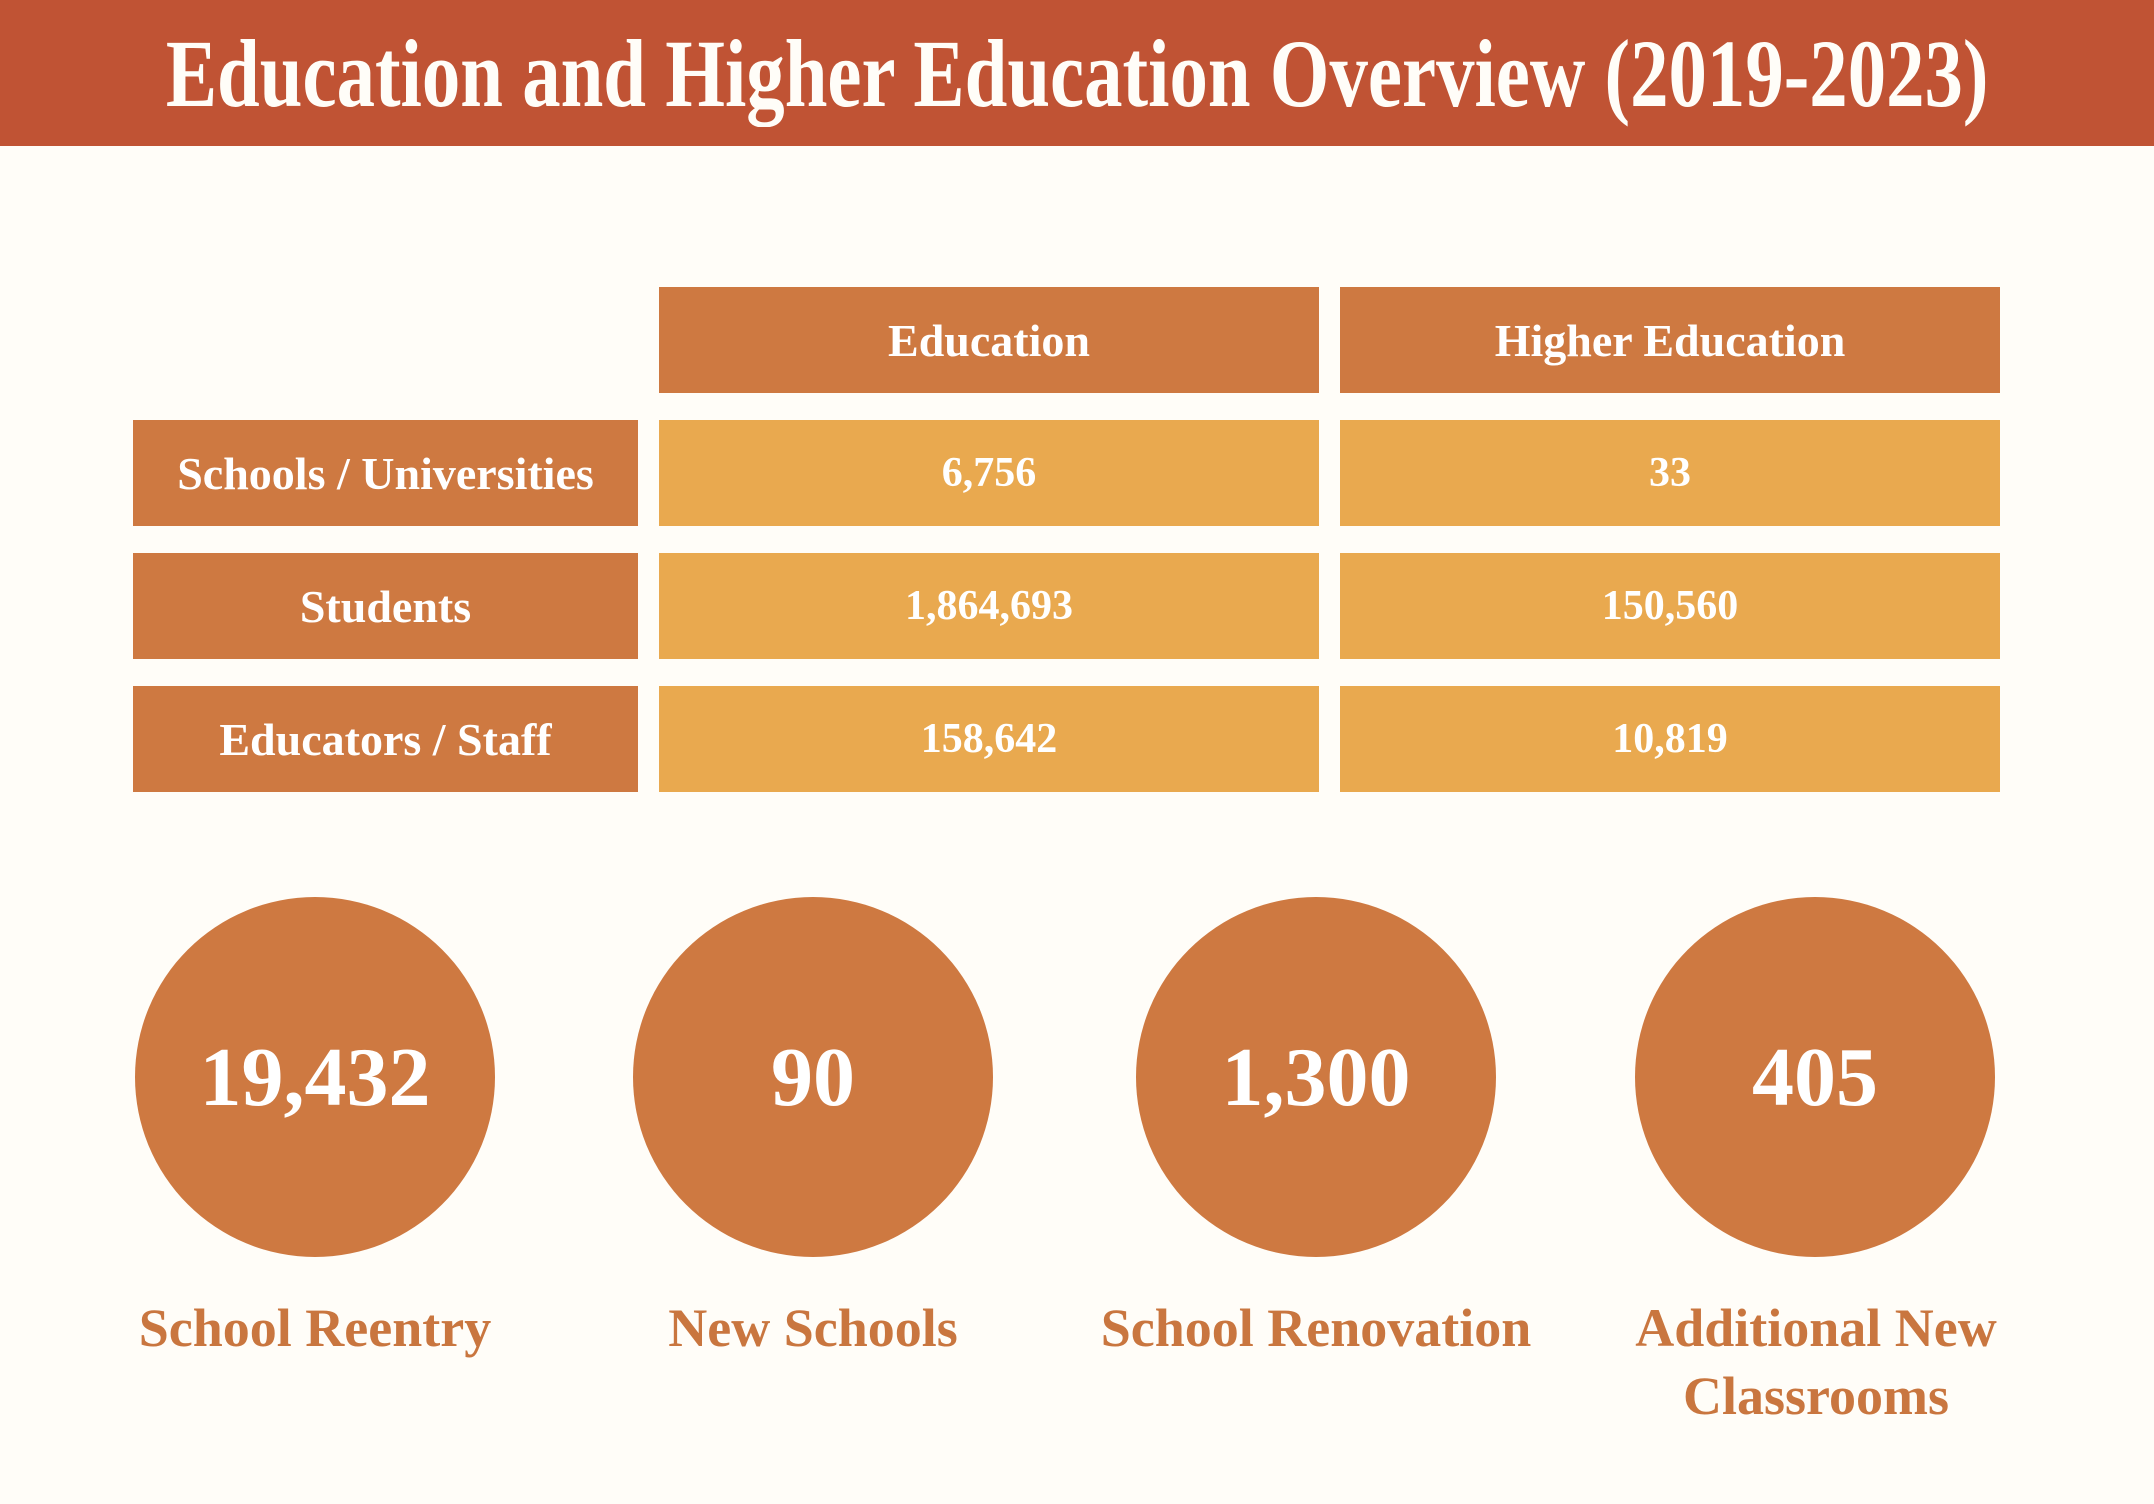 Image resolution: width=2154 pixels, height=1504 pixels. What do you see at coordinates (1816, 1362) in the screenshot?
I see `stat-label-additional-classrooms: Additional New Classrooms` at bounding box center [1816, 1362].